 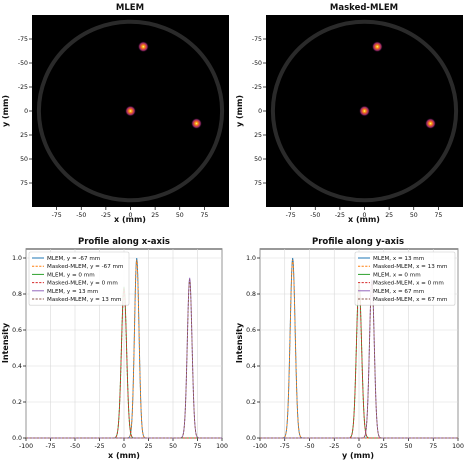 I want to click on panel-title: Masked-MLEM, so click(x=364, y=8).